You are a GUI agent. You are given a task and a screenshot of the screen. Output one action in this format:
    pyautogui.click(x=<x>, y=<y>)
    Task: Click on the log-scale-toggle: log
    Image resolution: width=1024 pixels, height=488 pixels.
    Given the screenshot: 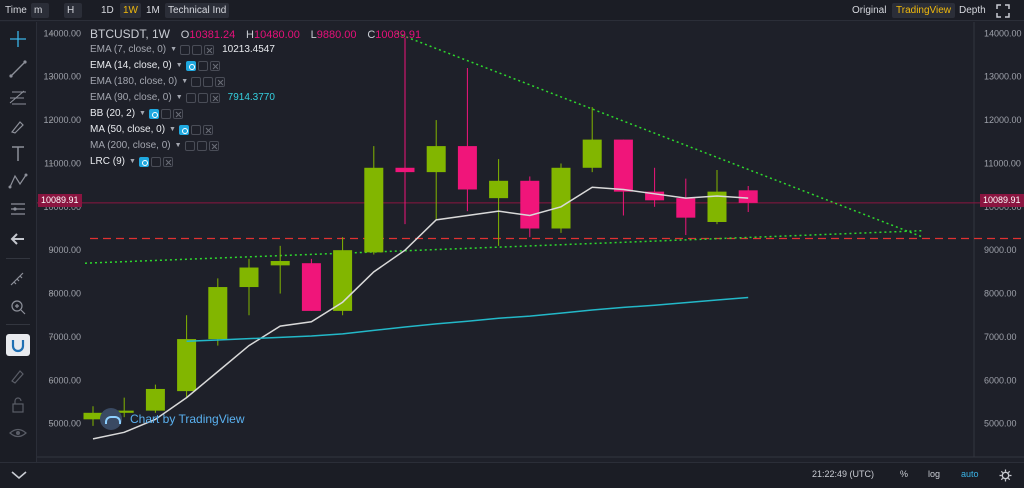 What is the action you would take?
    pyautogui.click(x=934, y=474)
    